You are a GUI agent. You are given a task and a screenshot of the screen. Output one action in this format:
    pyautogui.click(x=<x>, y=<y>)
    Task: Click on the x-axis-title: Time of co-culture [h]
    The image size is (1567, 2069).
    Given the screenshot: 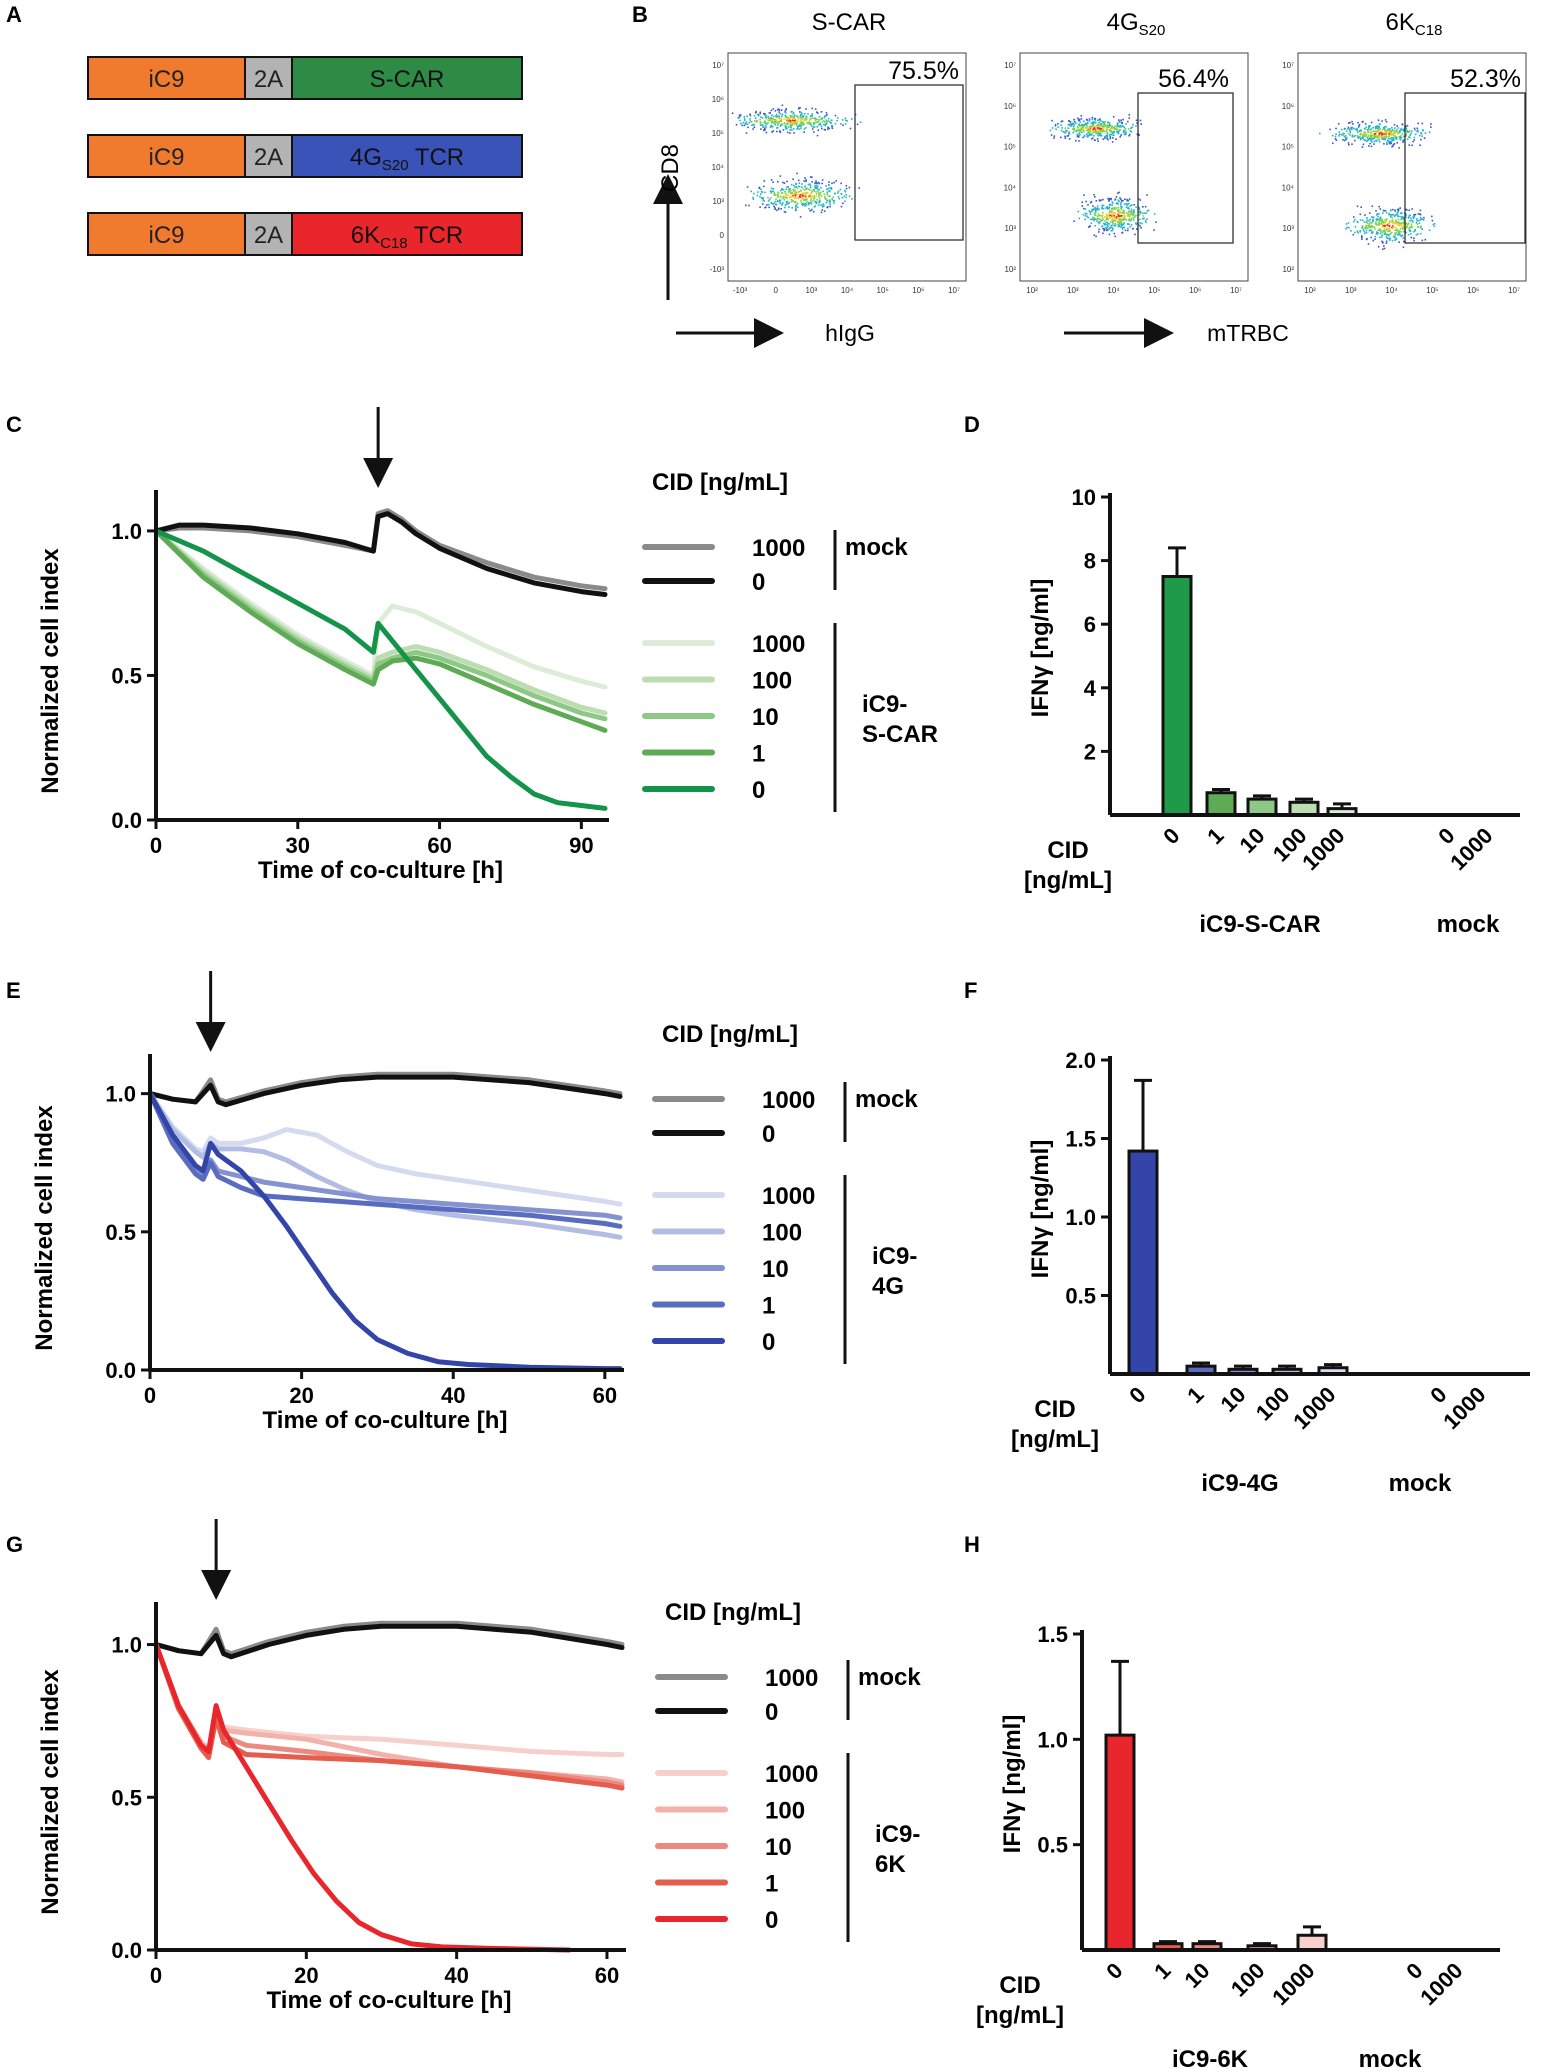 What is the action you would take?
    pyautogui.click(x=380, y=870)
    